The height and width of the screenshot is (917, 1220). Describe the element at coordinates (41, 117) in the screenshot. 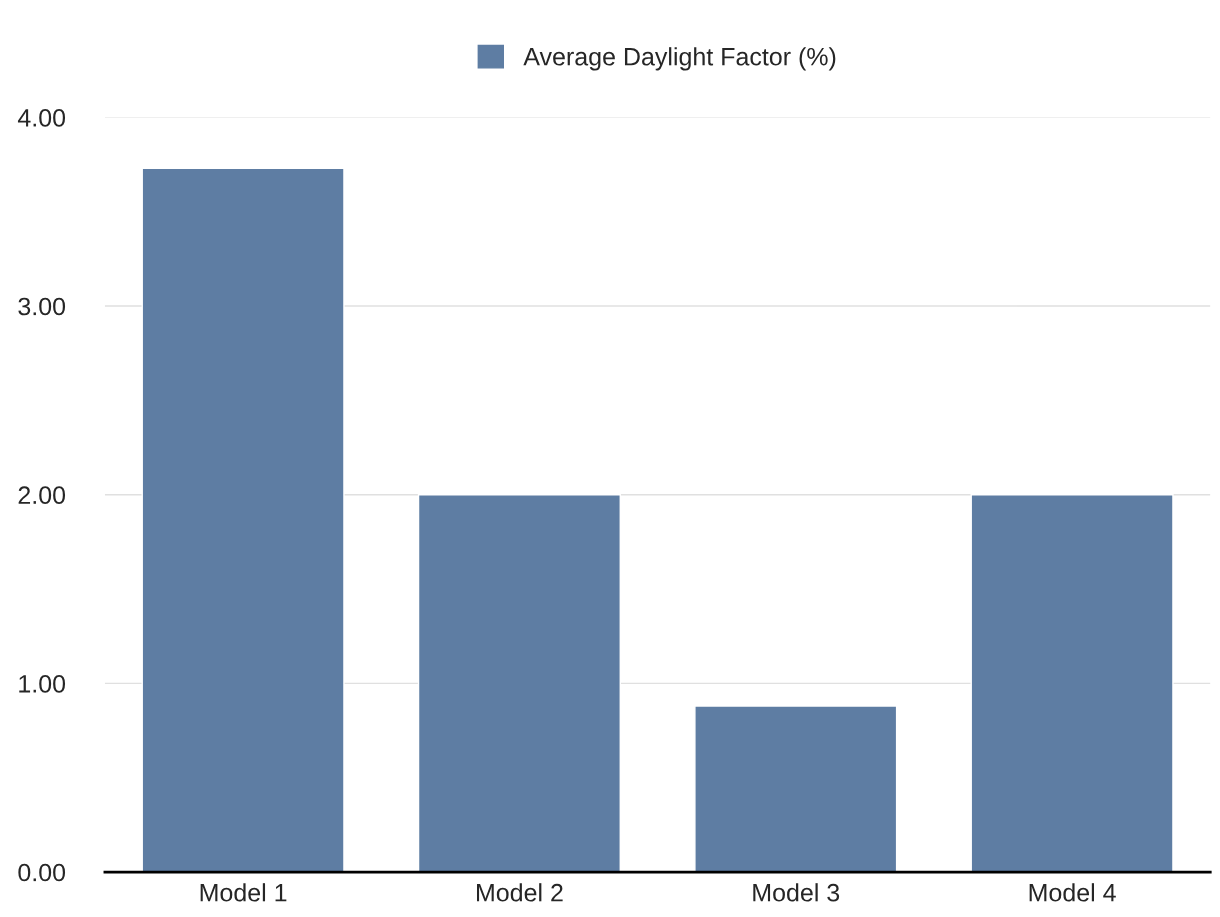

I see `y-tick-label: 4.00` at that location.